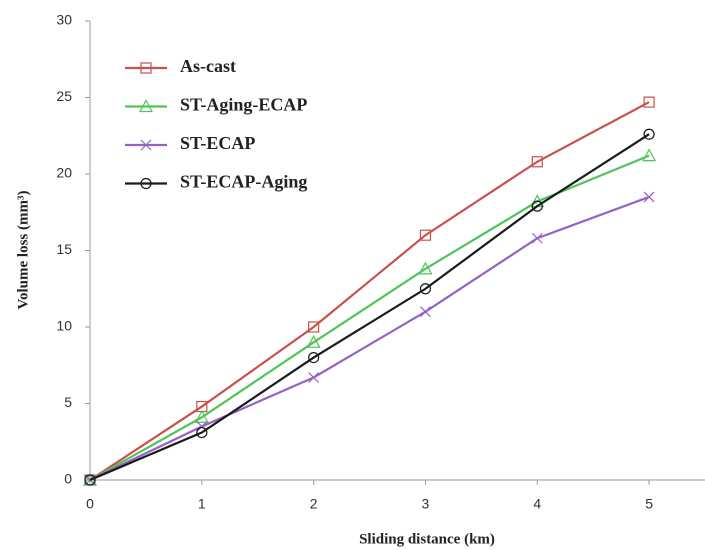 The width and height of the screenshot is (705, 550). Describe the element at coordinates (243, 105) in the screenshot. I see `legend-label: ST-Aging-ECAP` at that location.